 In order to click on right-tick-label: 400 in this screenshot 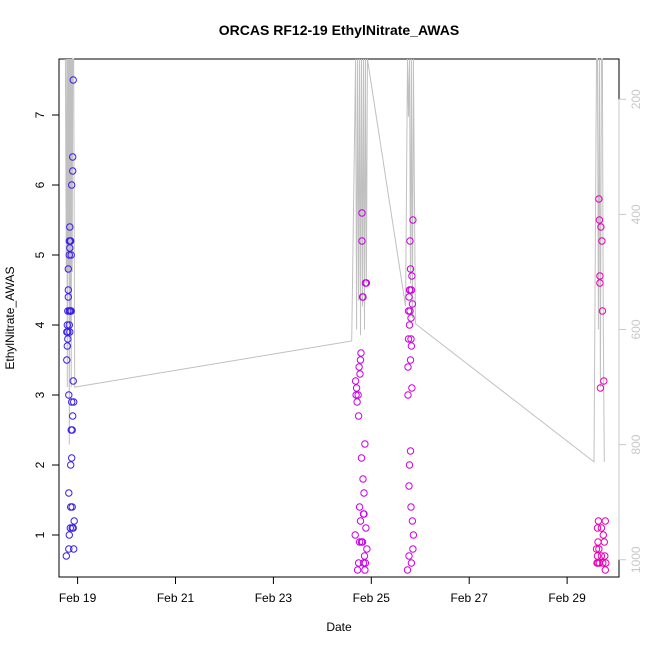, I will do `click(636, 214)`.